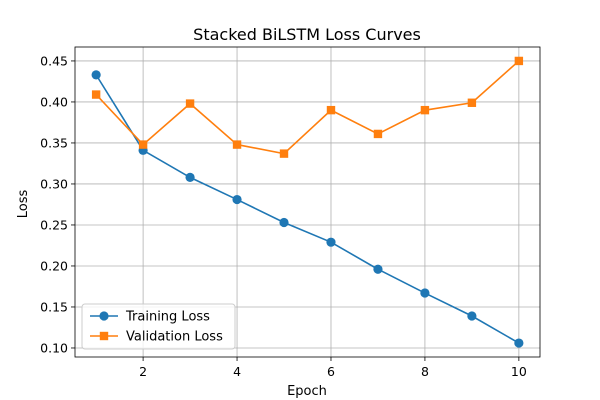  Describe the element at coordinates (519, 371) in the screenshot. I see `x-tick-label: 10` at that location.